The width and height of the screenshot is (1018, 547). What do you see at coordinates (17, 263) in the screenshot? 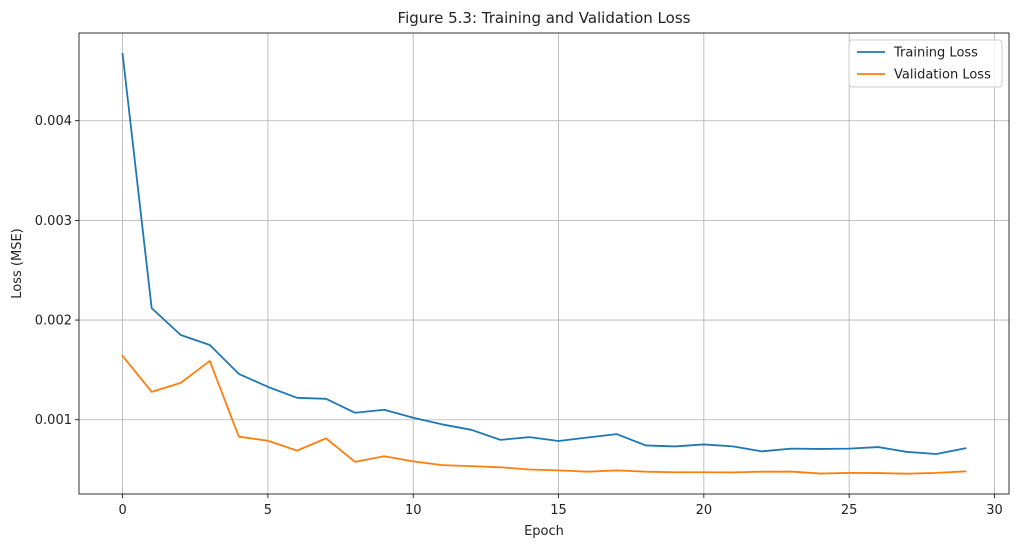
I see `y-axis-label: Loss (MSE)` at bounding box center [17, 263].